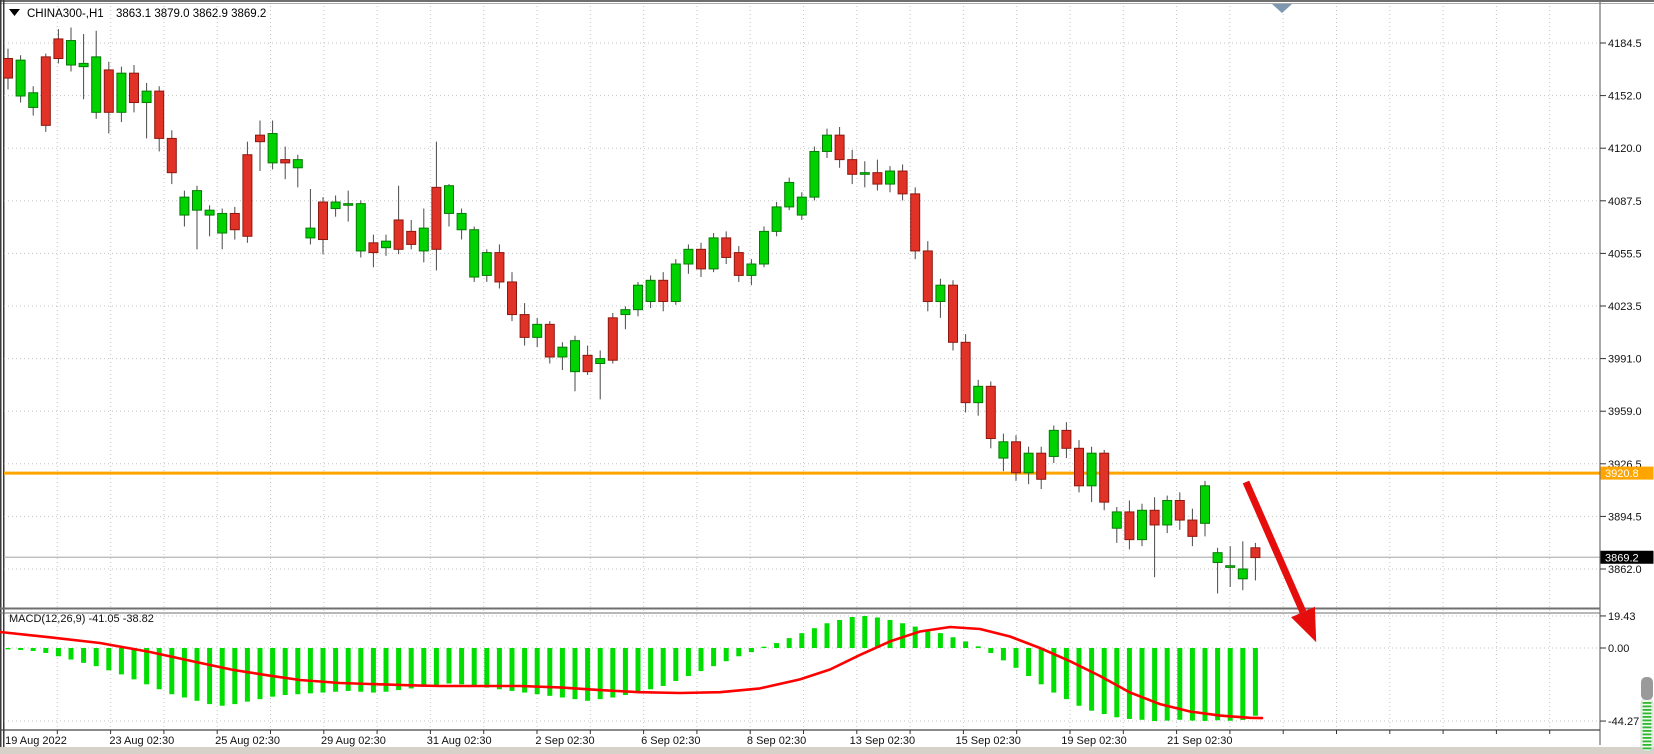 The width and height of the screenshot is (1654, 754). I want to click on time-axis-label: 19 Sep 02:30, so click(1093, 741).